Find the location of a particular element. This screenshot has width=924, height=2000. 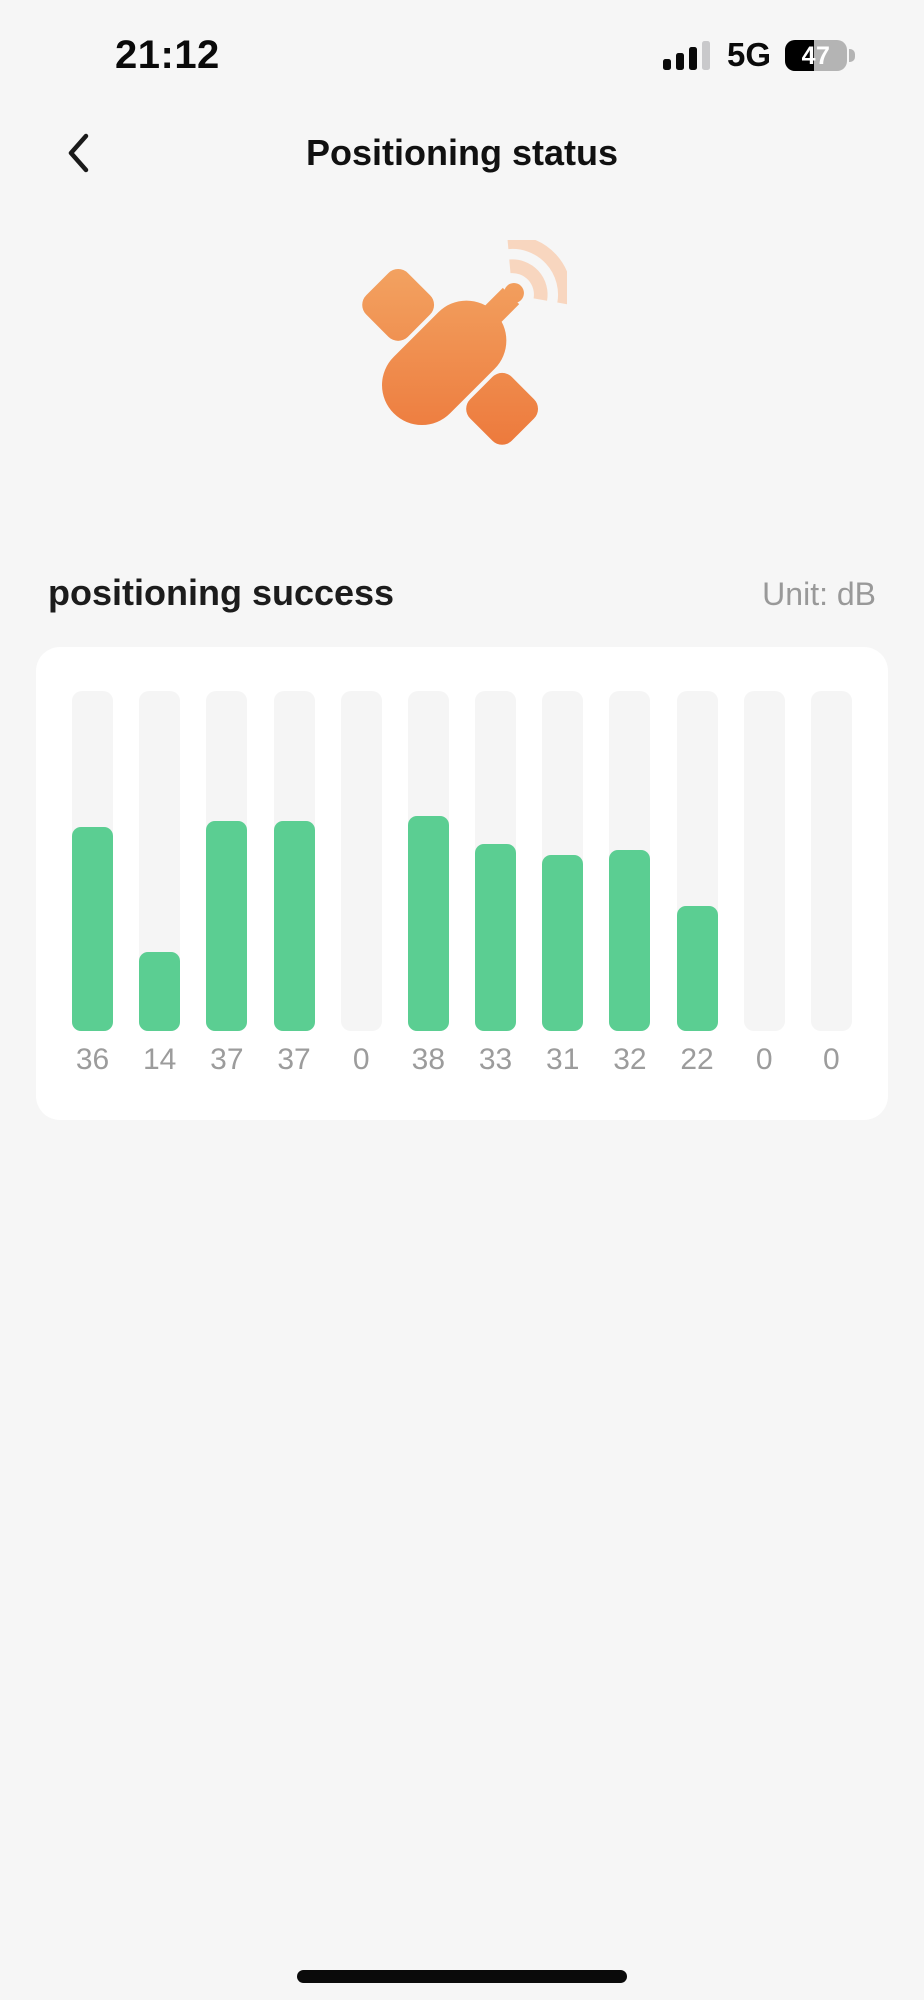

battery-fill is located at coordinates (800, 55).